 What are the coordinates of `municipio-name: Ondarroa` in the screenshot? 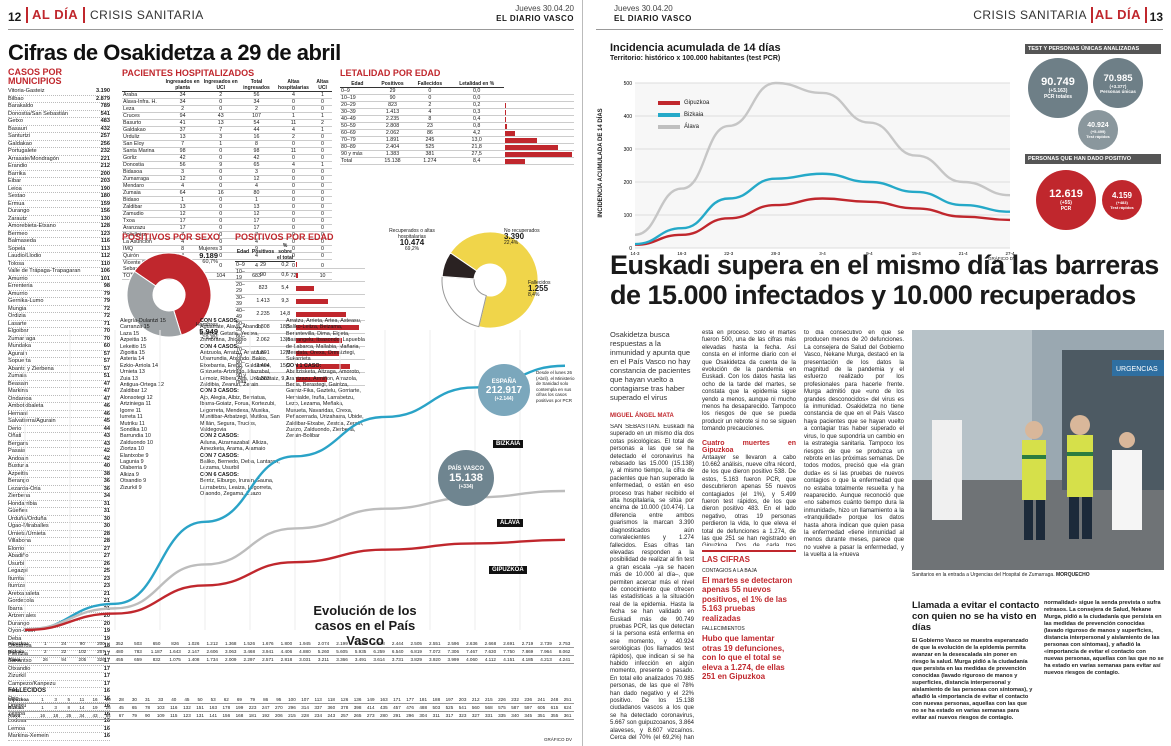 It's located at (20, 646).